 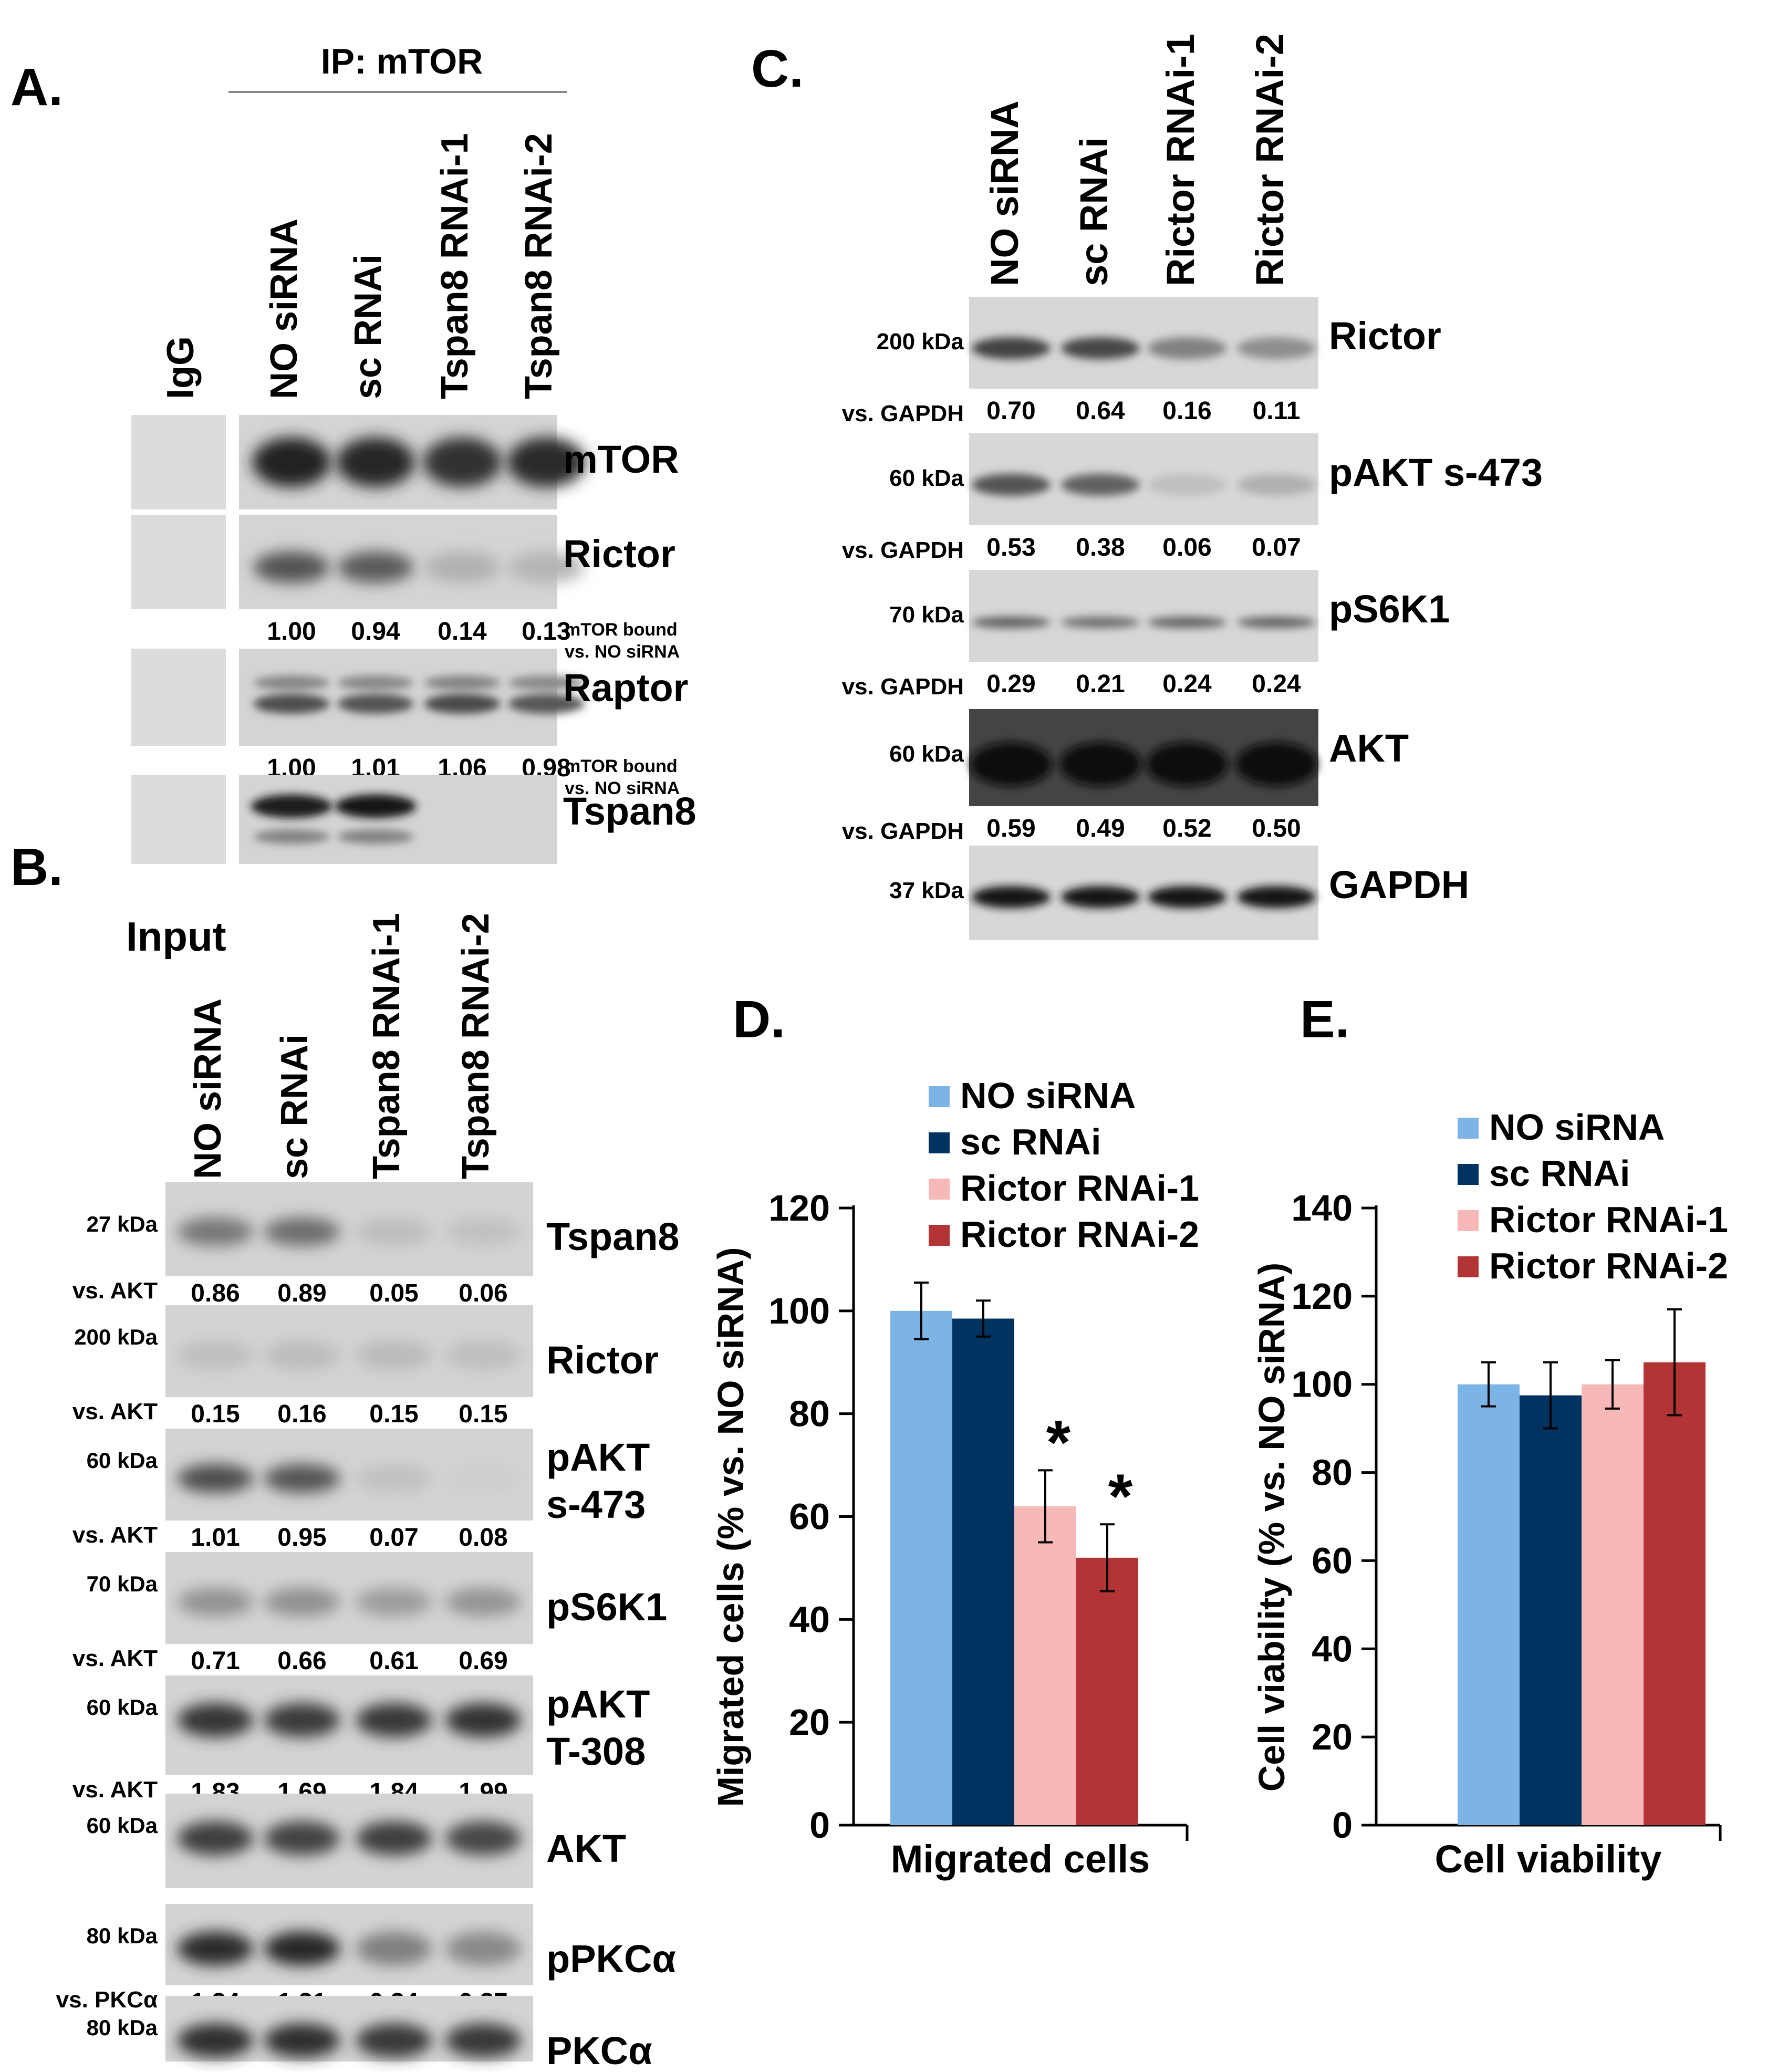 What do you see at coordinates (394, 1661) in the screenshot?
I see `quant-b-ps6k1-2: 0.61` at bounding box center [394, 1661].